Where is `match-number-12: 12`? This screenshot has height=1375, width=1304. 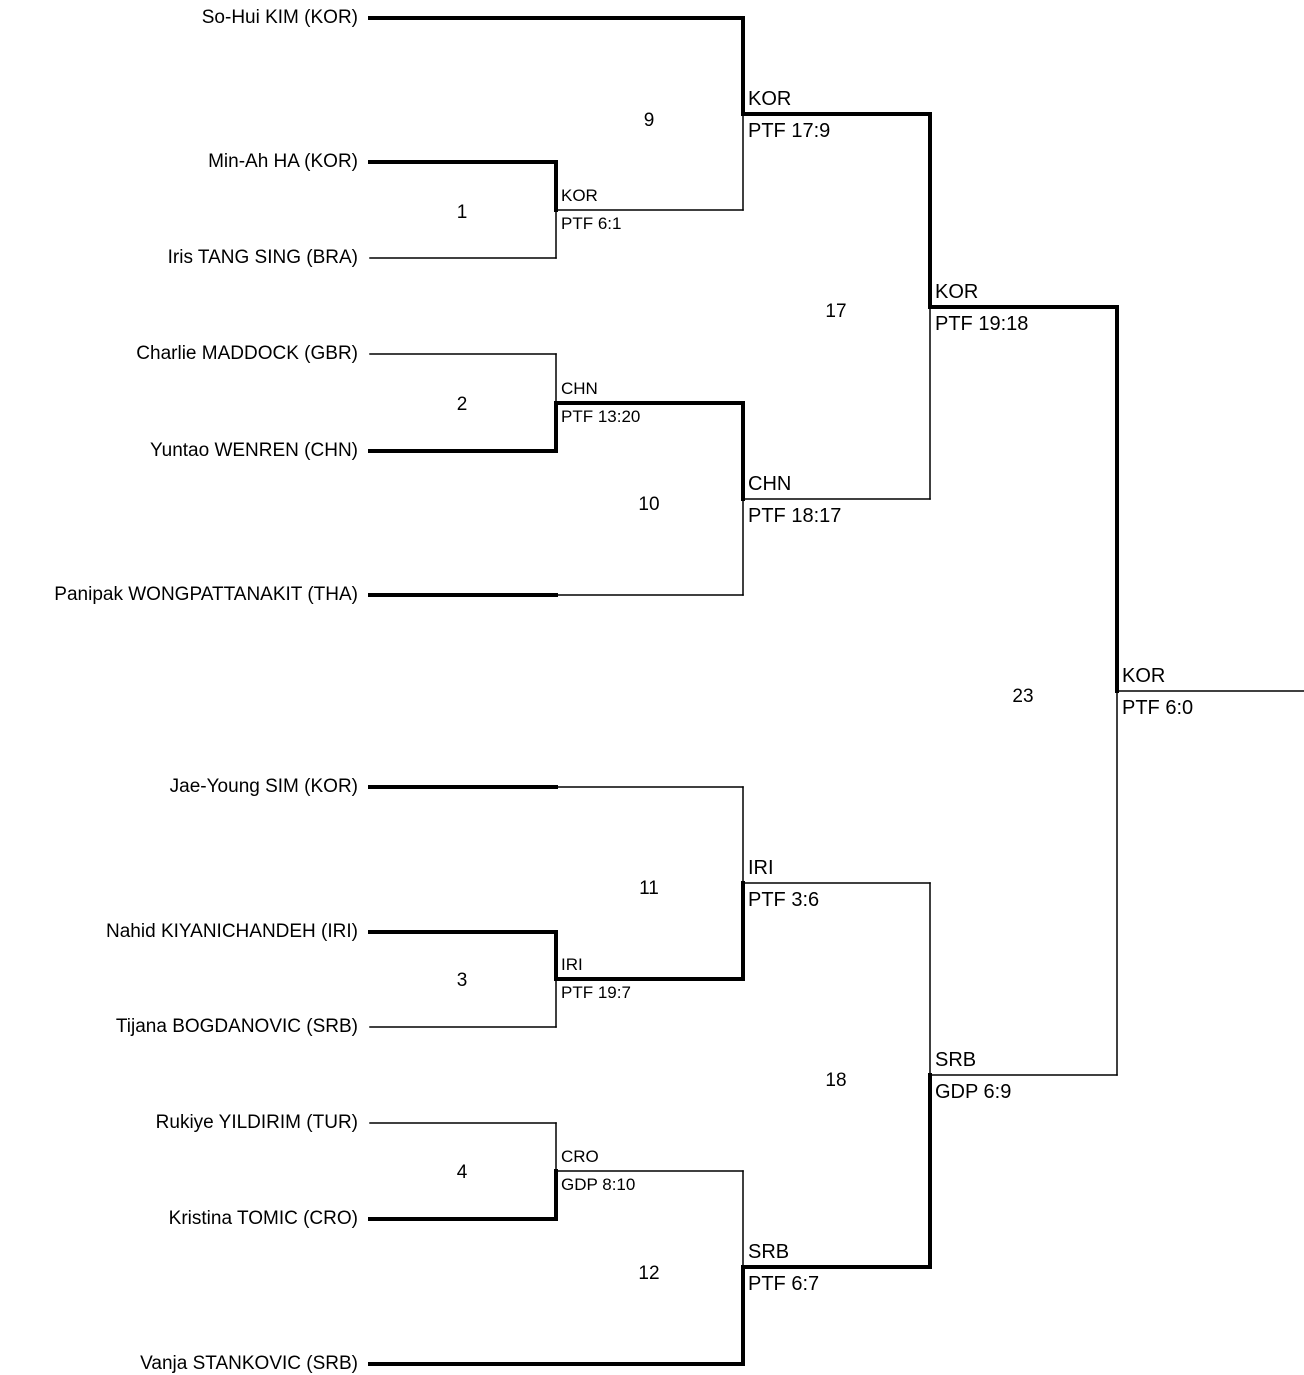 match-number-12: 12 is located at coordinates (649, 1273).